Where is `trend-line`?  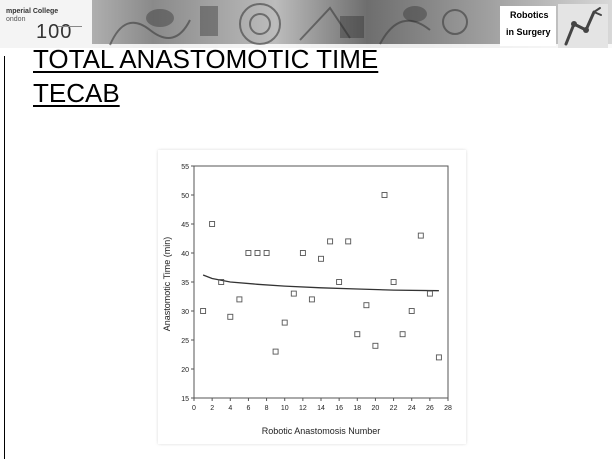
trend-line is located at coordinates (320, 283).